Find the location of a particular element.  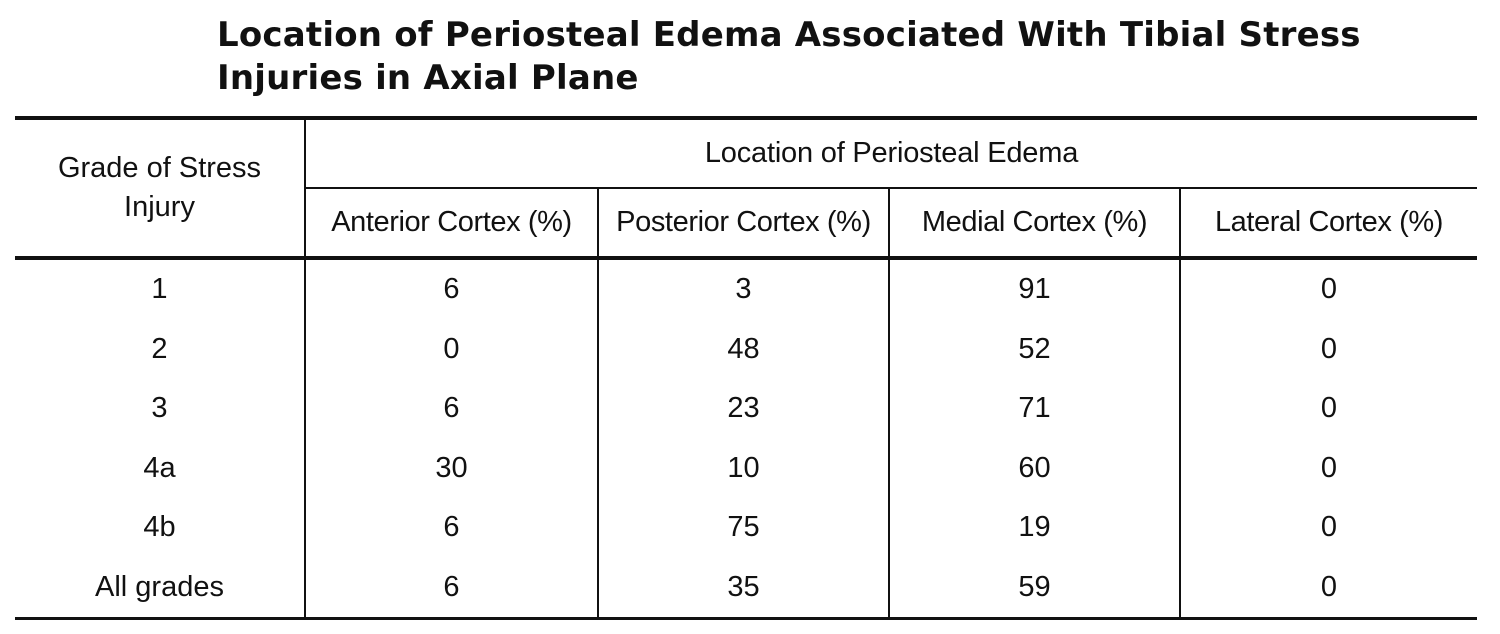

anterior-value-cell: 30 is located at coordinates (451, 467).